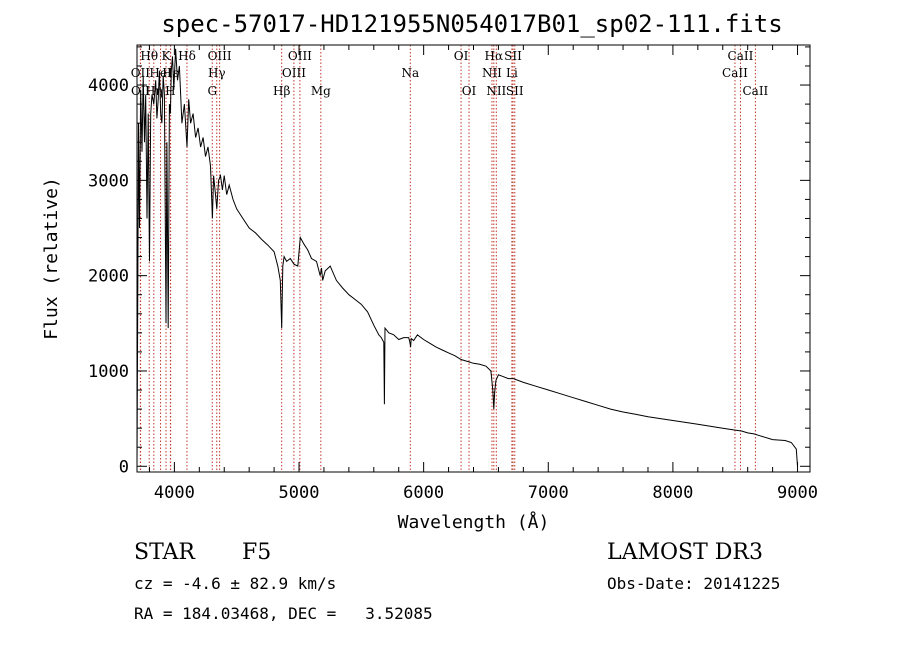 The image size is (900, 649). I want to click on redshift-label: cz = -4.6 ± 82.9 km/s, so click(235, 583).